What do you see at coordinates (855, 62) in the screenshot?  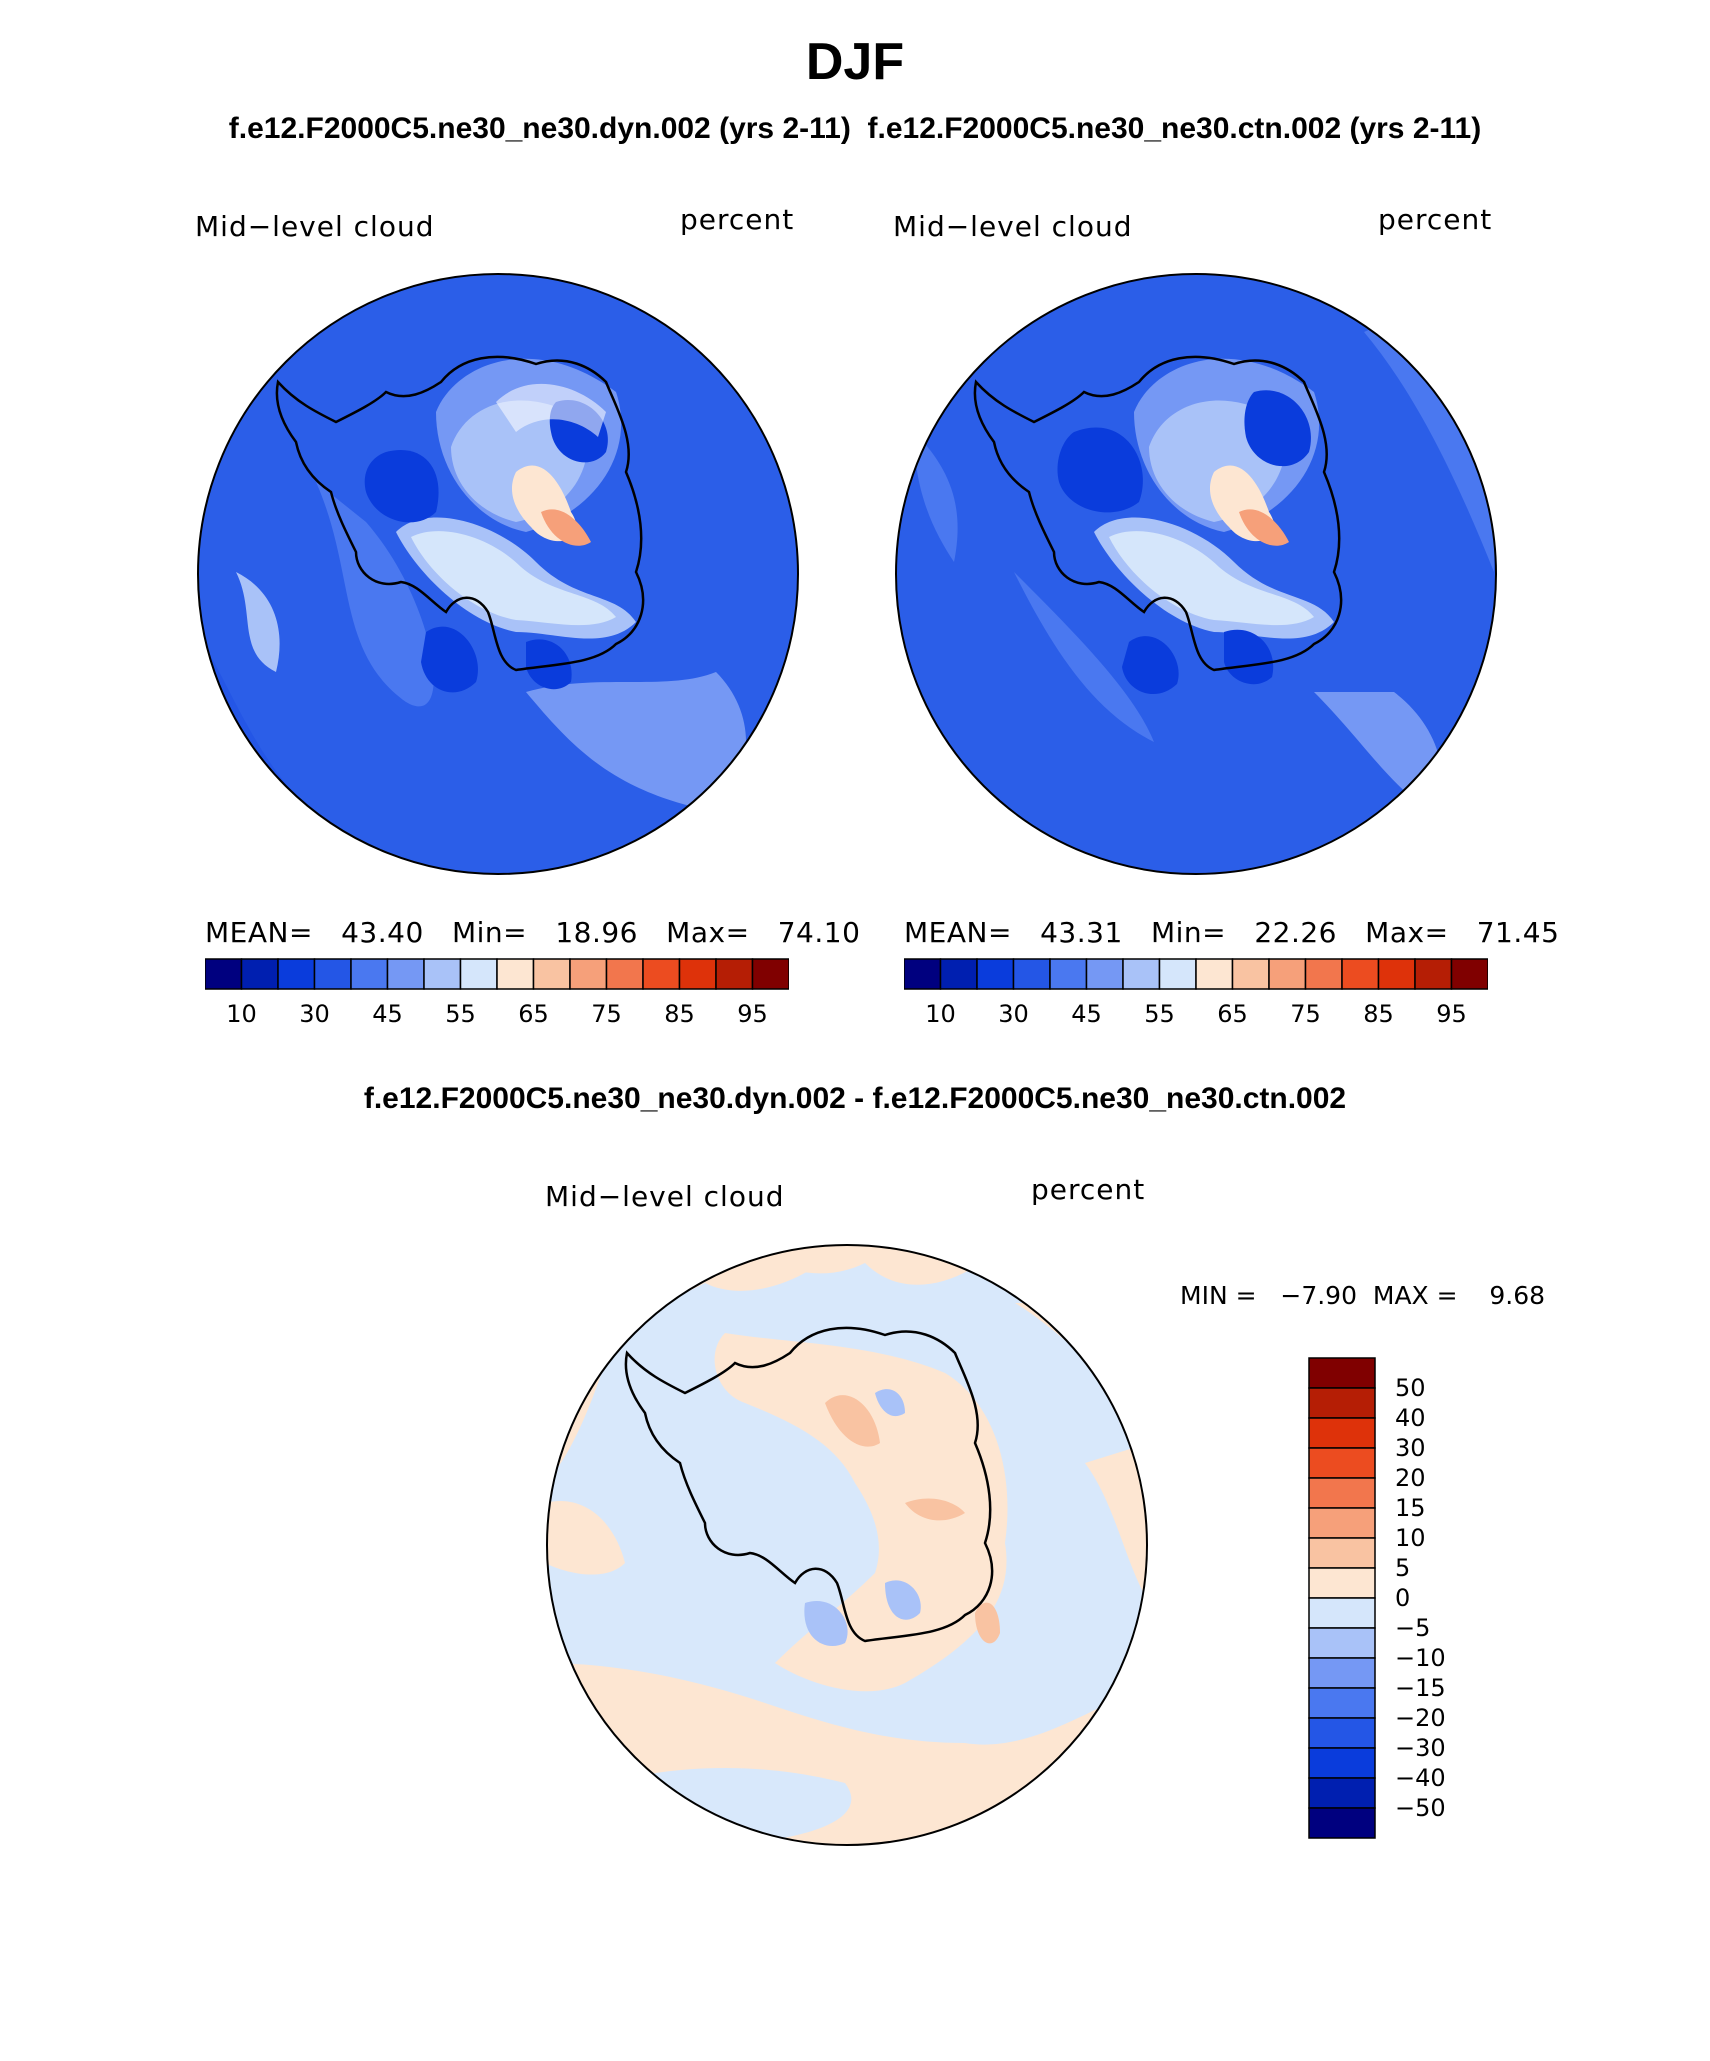 I see `main-title: DJF` at bounding box center [855, 62].